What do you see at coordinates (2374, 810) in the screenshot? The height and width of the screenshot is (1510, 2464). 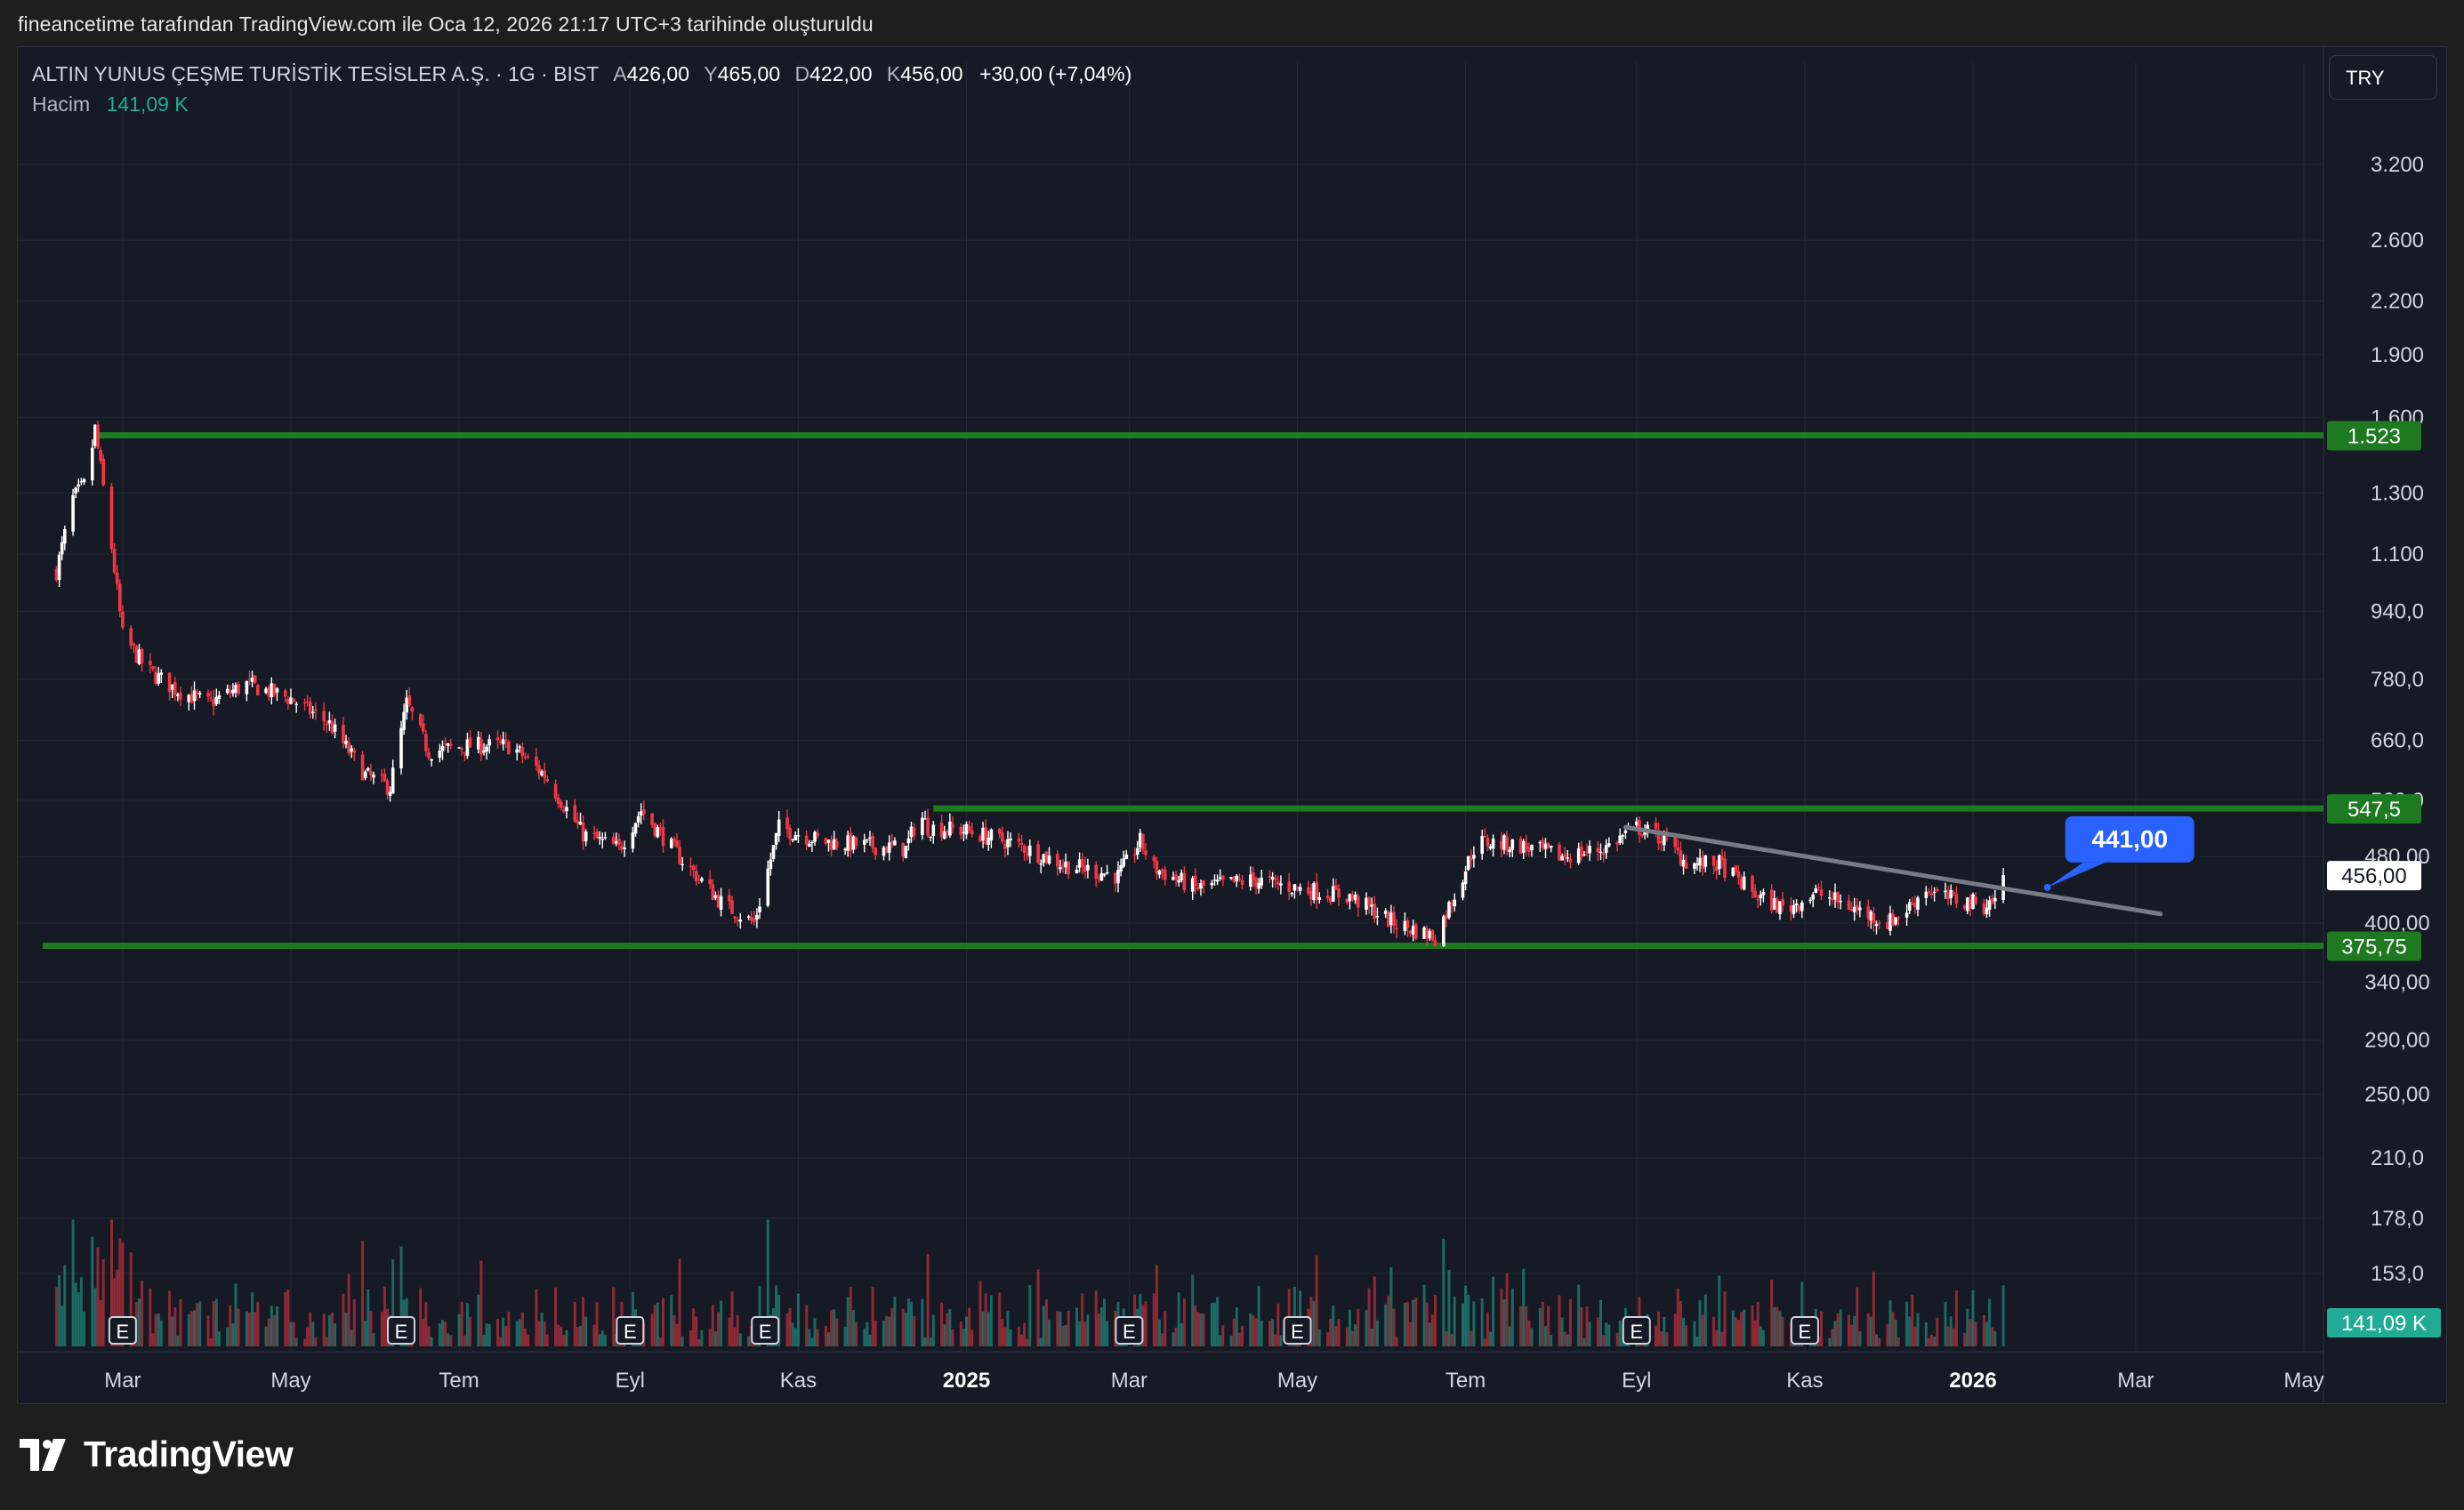 I see `level-price-label: 547,5` at bounding box center [2374, 810].